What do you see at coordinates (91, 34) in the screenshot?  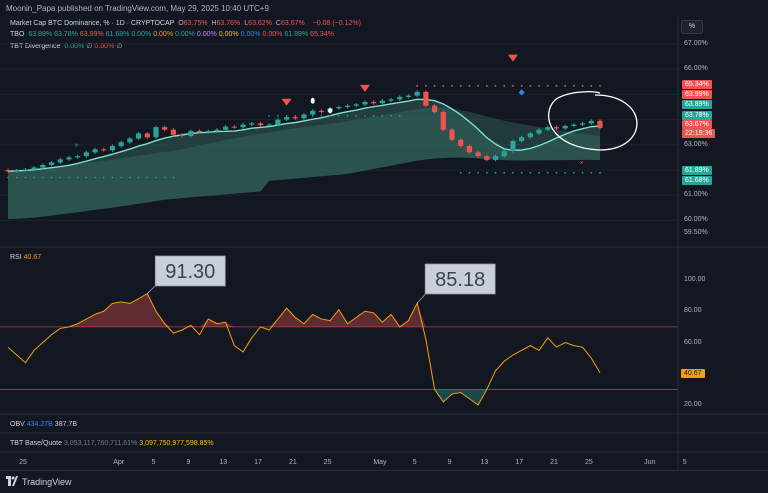 I see `tbo-vals-item: 63.99%` at bounding box center [91, 34].